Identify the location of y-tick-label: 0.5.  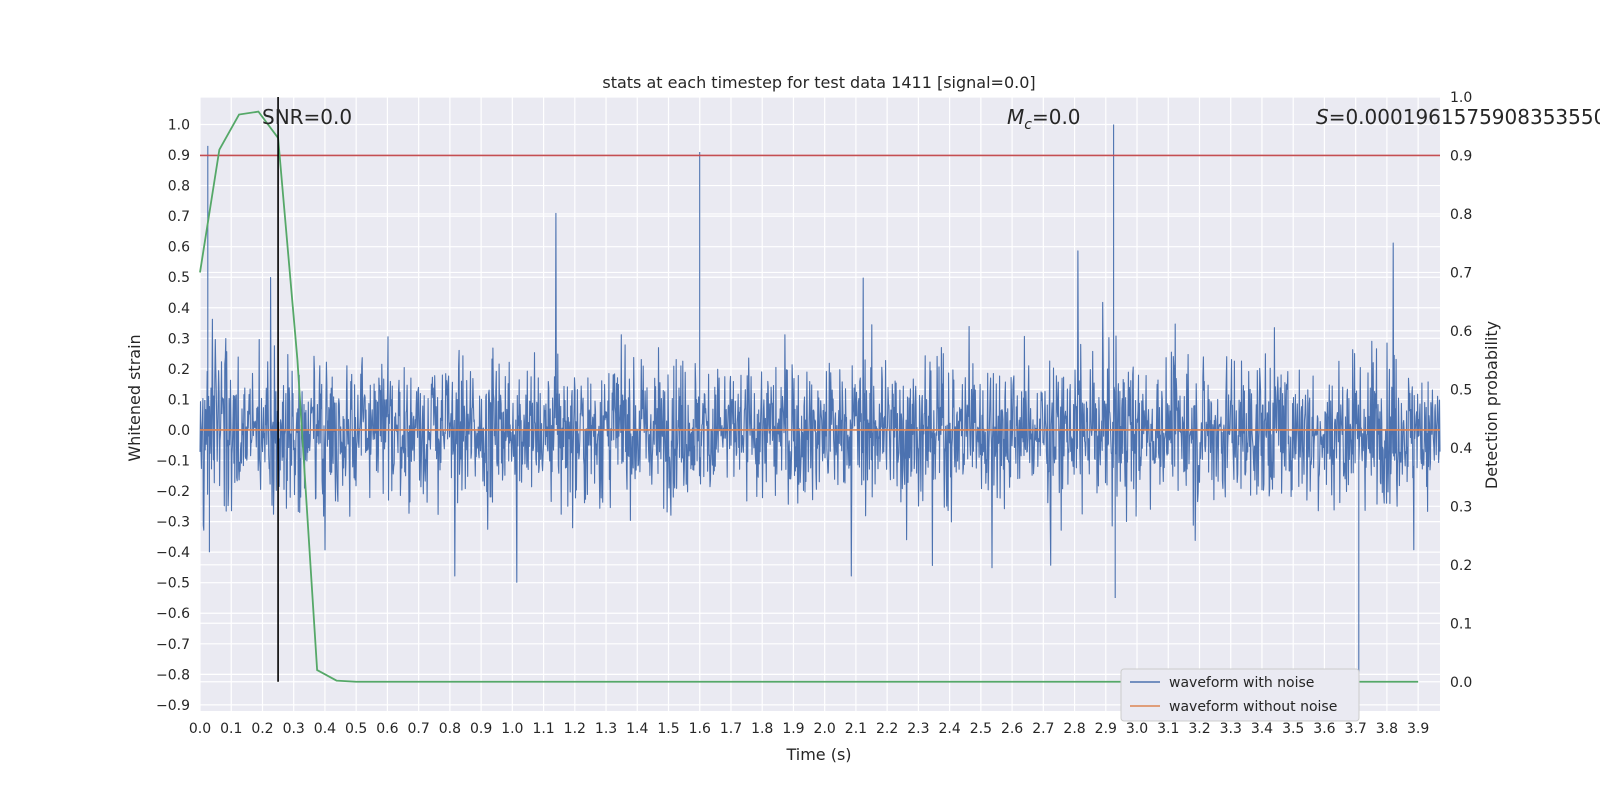
(179, 278).